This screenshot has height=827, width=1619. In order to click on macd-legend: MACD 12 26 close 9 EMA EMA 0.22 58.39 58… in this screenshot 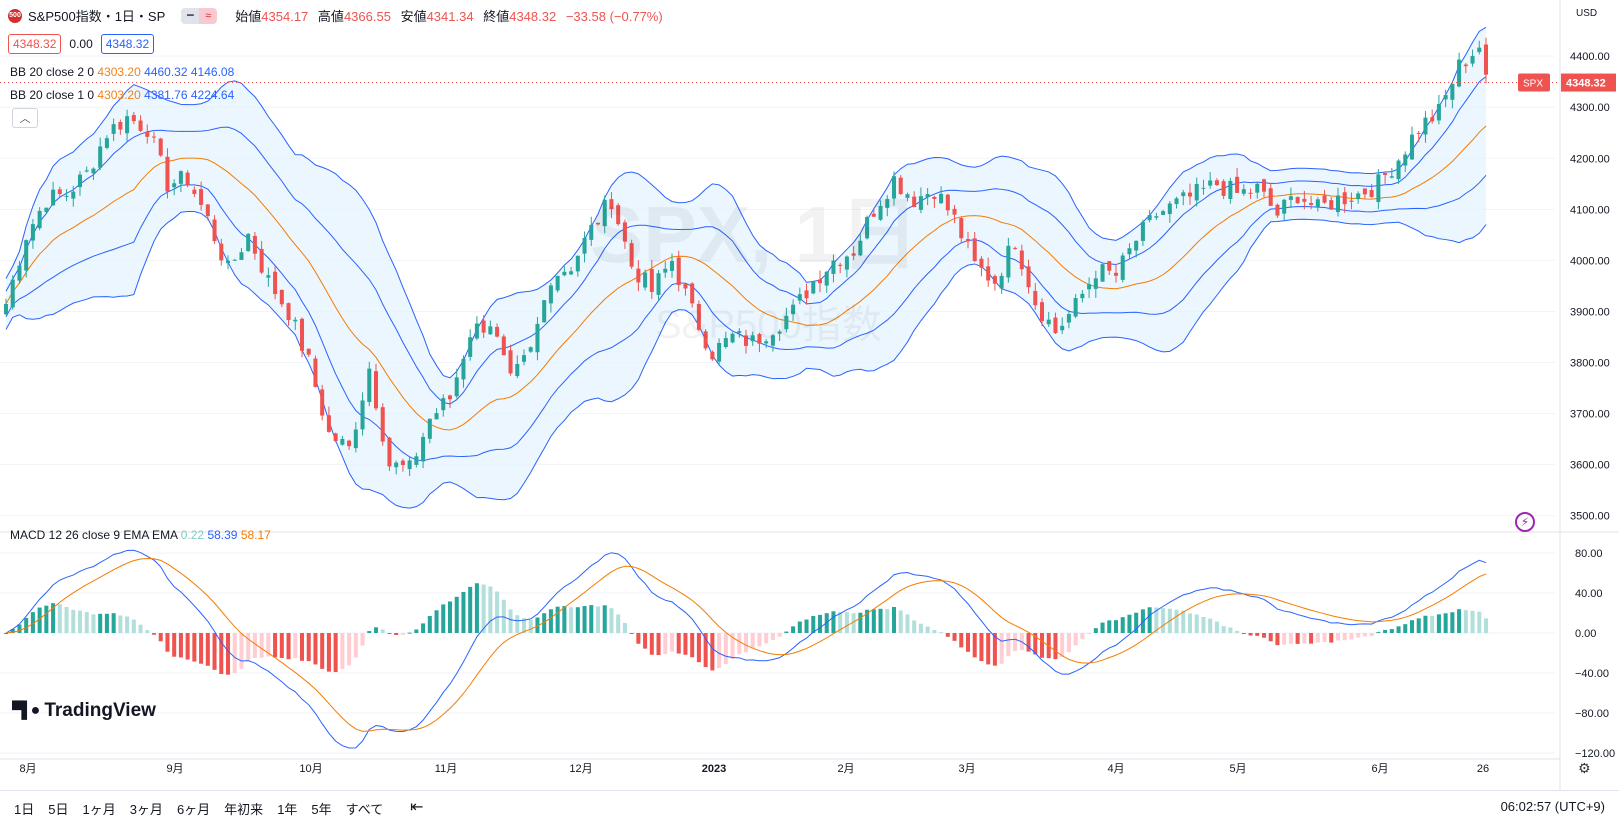, I will do `click(140, 535)`.